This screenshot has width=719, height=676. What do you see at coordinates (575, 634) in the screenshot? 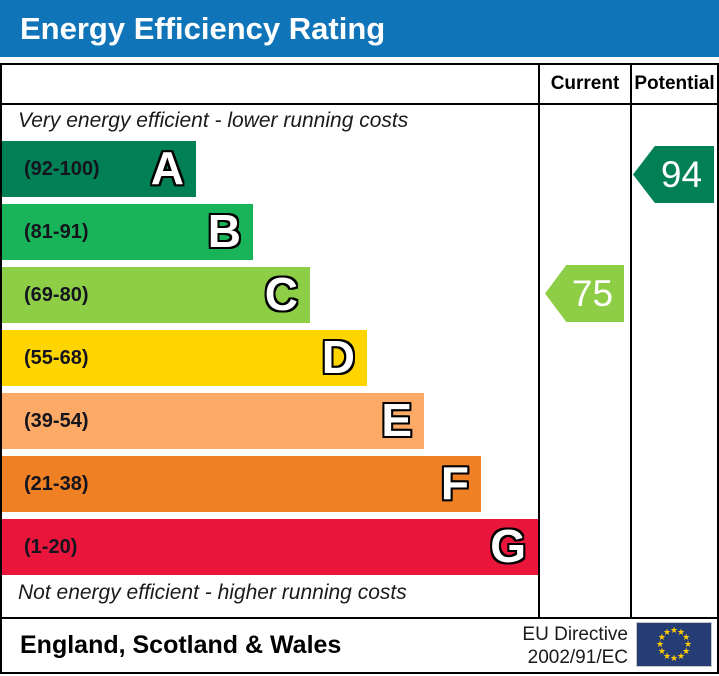
I see `eu-directive-line1: EU Directive` at bounding box center [575, 634].